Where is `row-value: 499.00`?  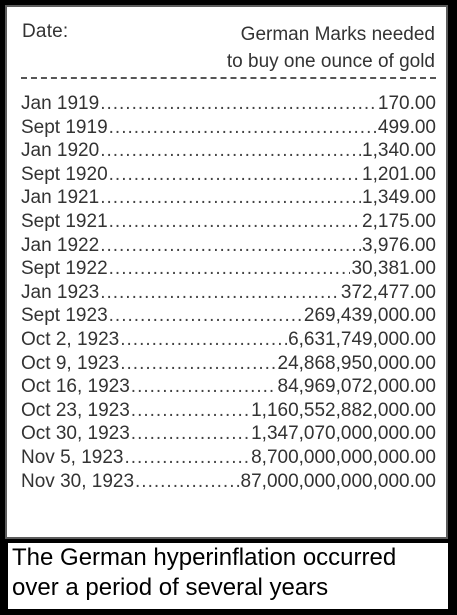
row-value: 499.00 is located at coordinates (406, 127).